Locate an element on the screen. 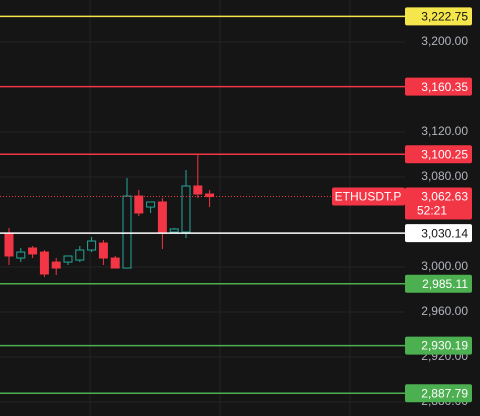 The height and width of the screenshot is (416, 480). price-label: 3,160.35 is located at coordinates (444, 87).